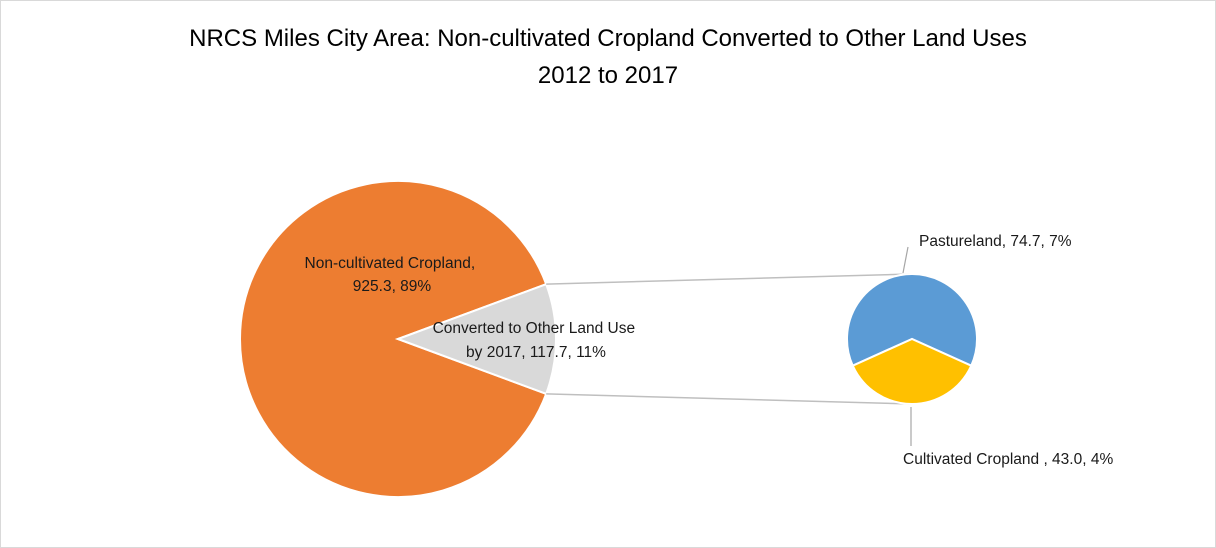  Describe the element at coordinates (729, 339) in the screenshot. I see `connector-lines` at that location.